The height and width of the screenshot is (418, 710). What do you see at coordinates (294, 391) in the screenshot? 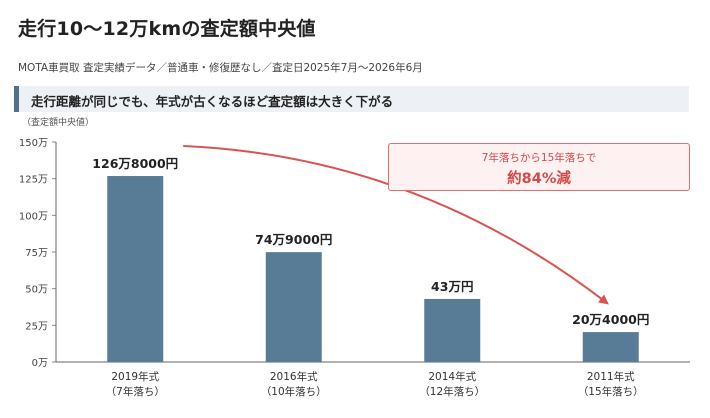
I see `x-tick-sublabel: （10年落ち）` at bounding box center [294, 391].